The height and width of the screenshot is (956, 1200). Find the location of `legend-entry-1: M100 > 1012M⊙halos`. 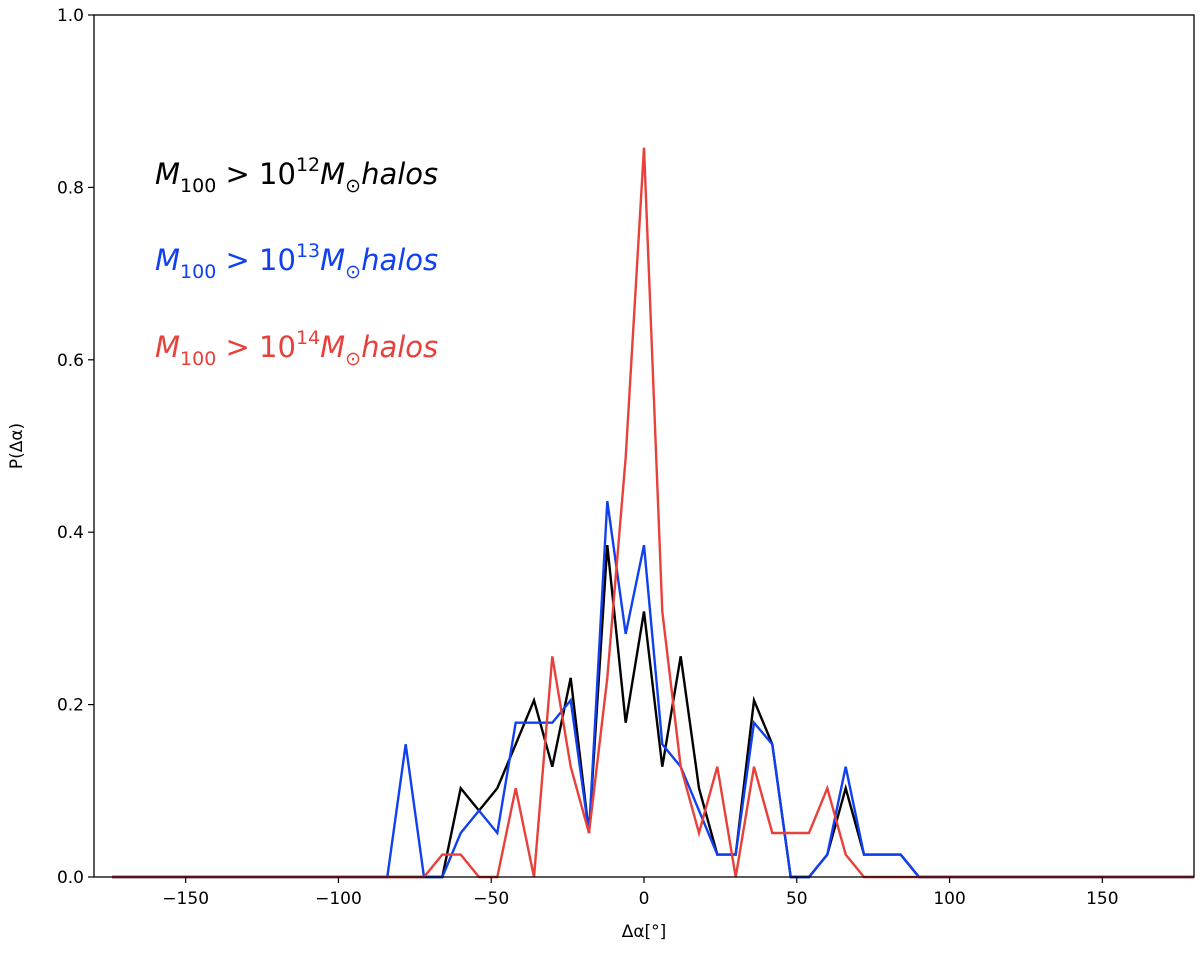

legend-entry-1: M100 > 1012M⊙halos is located at coordinates (296, 175).